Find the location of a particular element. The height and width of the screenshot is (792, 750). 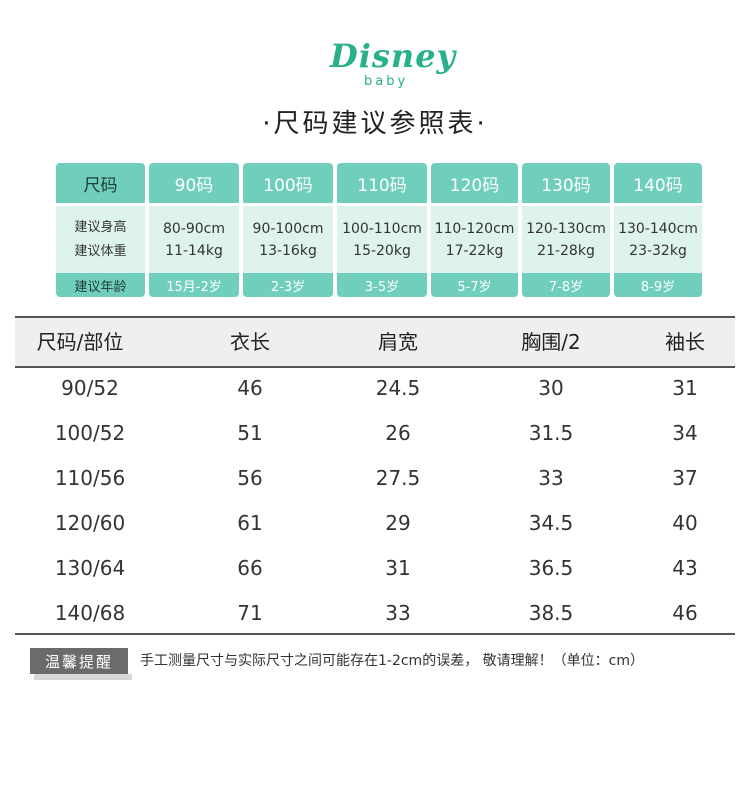

header-cell: 袖长 is located at coordinates (685, 342).